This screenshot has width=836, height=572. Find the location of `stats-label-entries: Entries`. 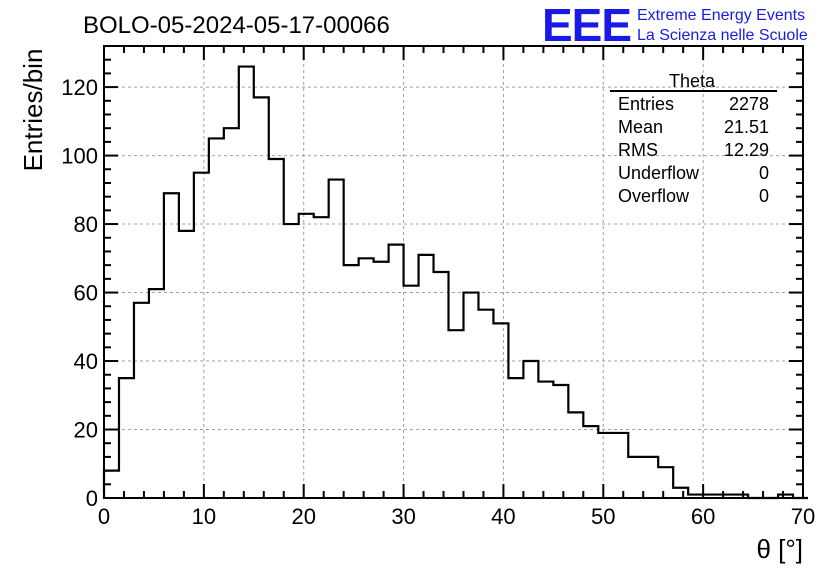

stats-label-entries: Entries is located at coordinates (646, 104).